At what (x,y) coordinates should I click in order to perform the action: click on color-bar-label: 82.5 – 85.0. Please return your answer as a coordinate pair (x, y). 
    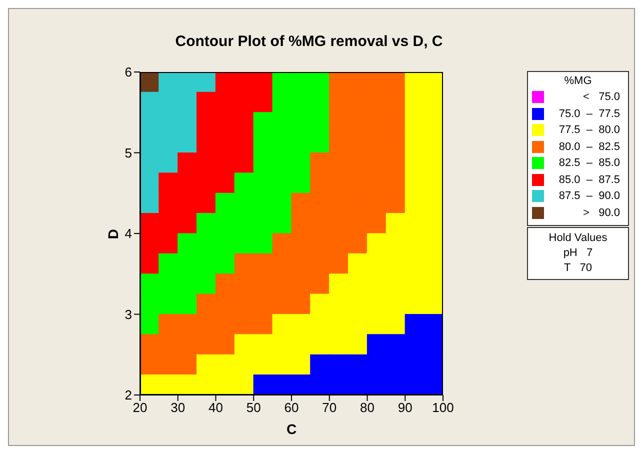
    Looking at the image, I should click on (589, 163).